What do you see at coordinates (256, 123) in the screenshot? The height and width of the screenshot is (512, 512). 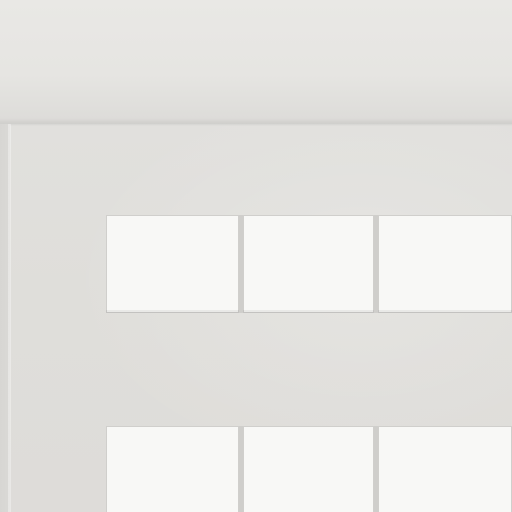 I see `ceiling-edge` at bounding box center [256, 123].